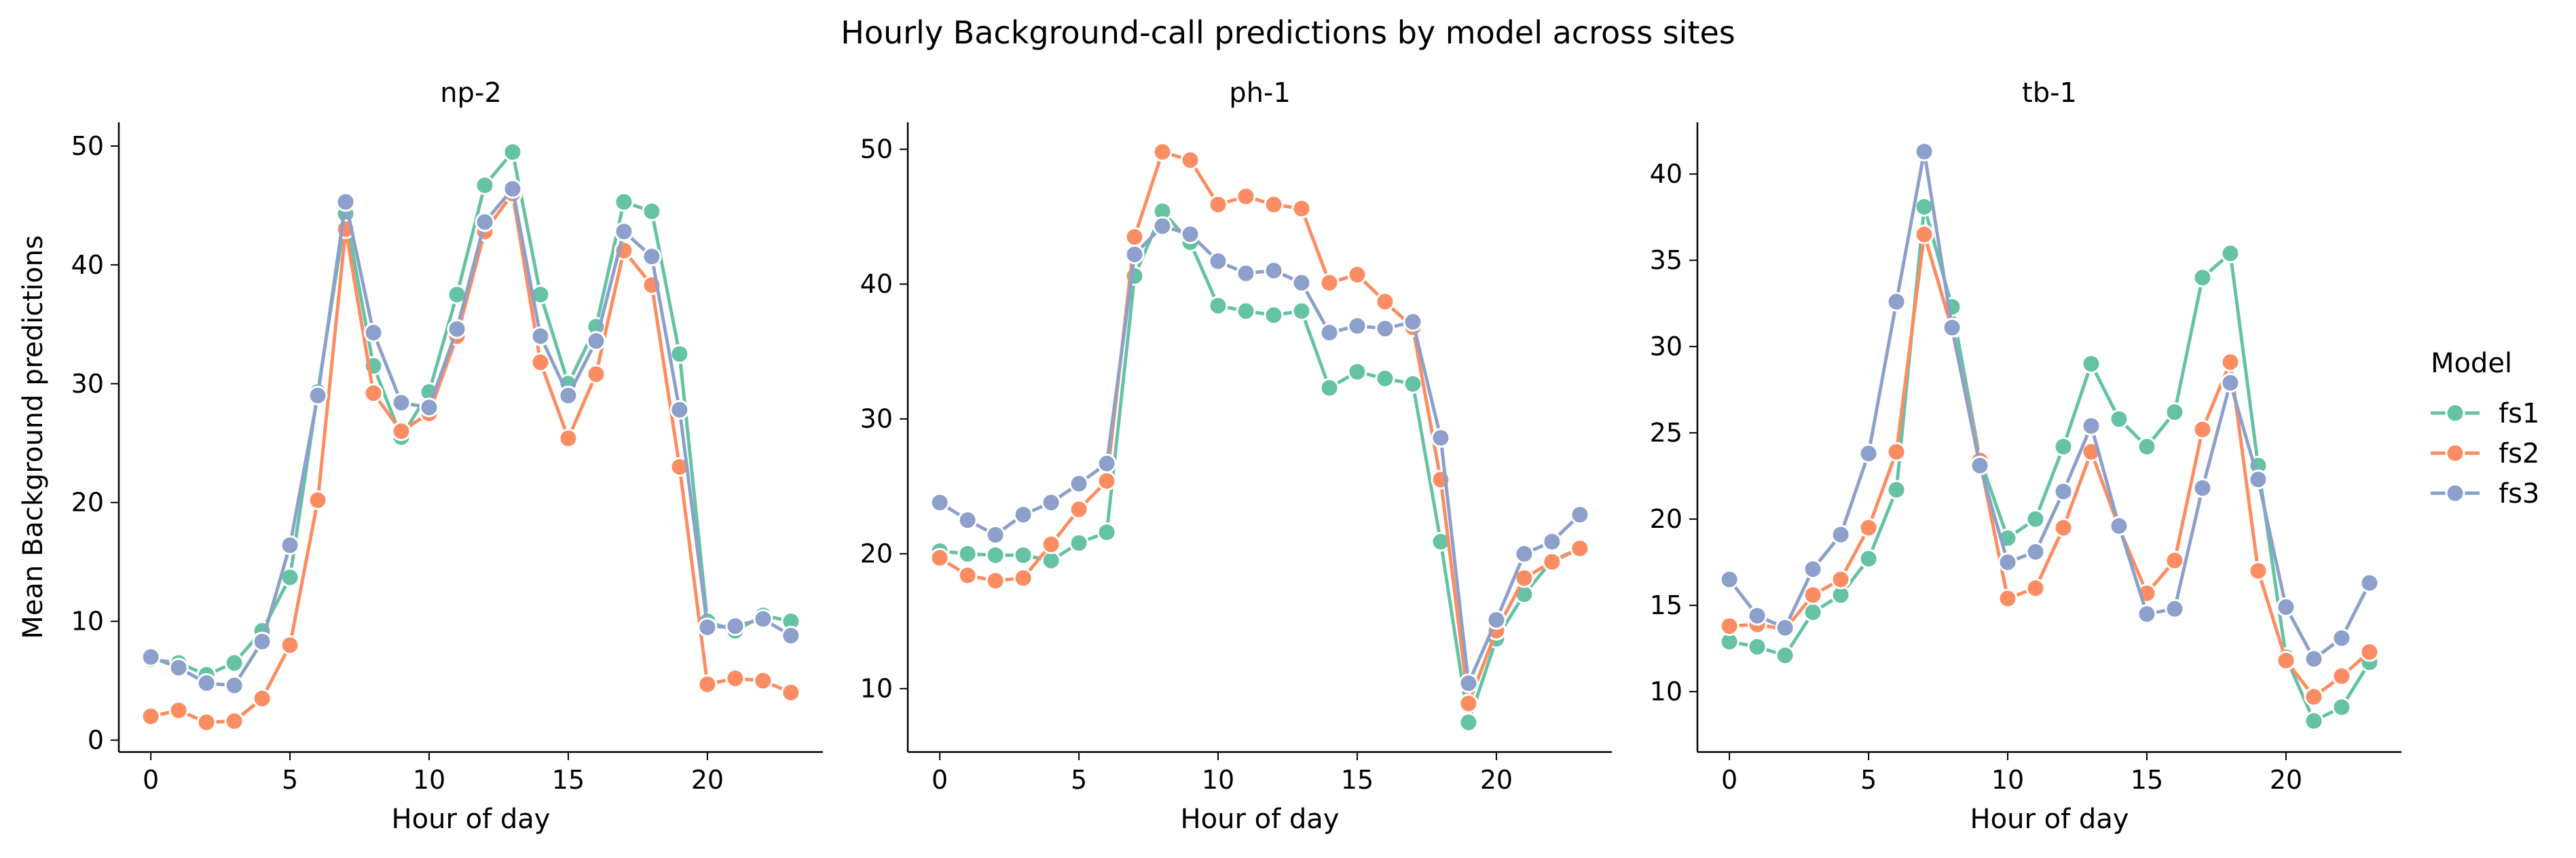  What do you see at coordinates (1260, 820) in the screenshot?
I see `x-axis-label: Hour of day` at bounding box center [1260, 820].